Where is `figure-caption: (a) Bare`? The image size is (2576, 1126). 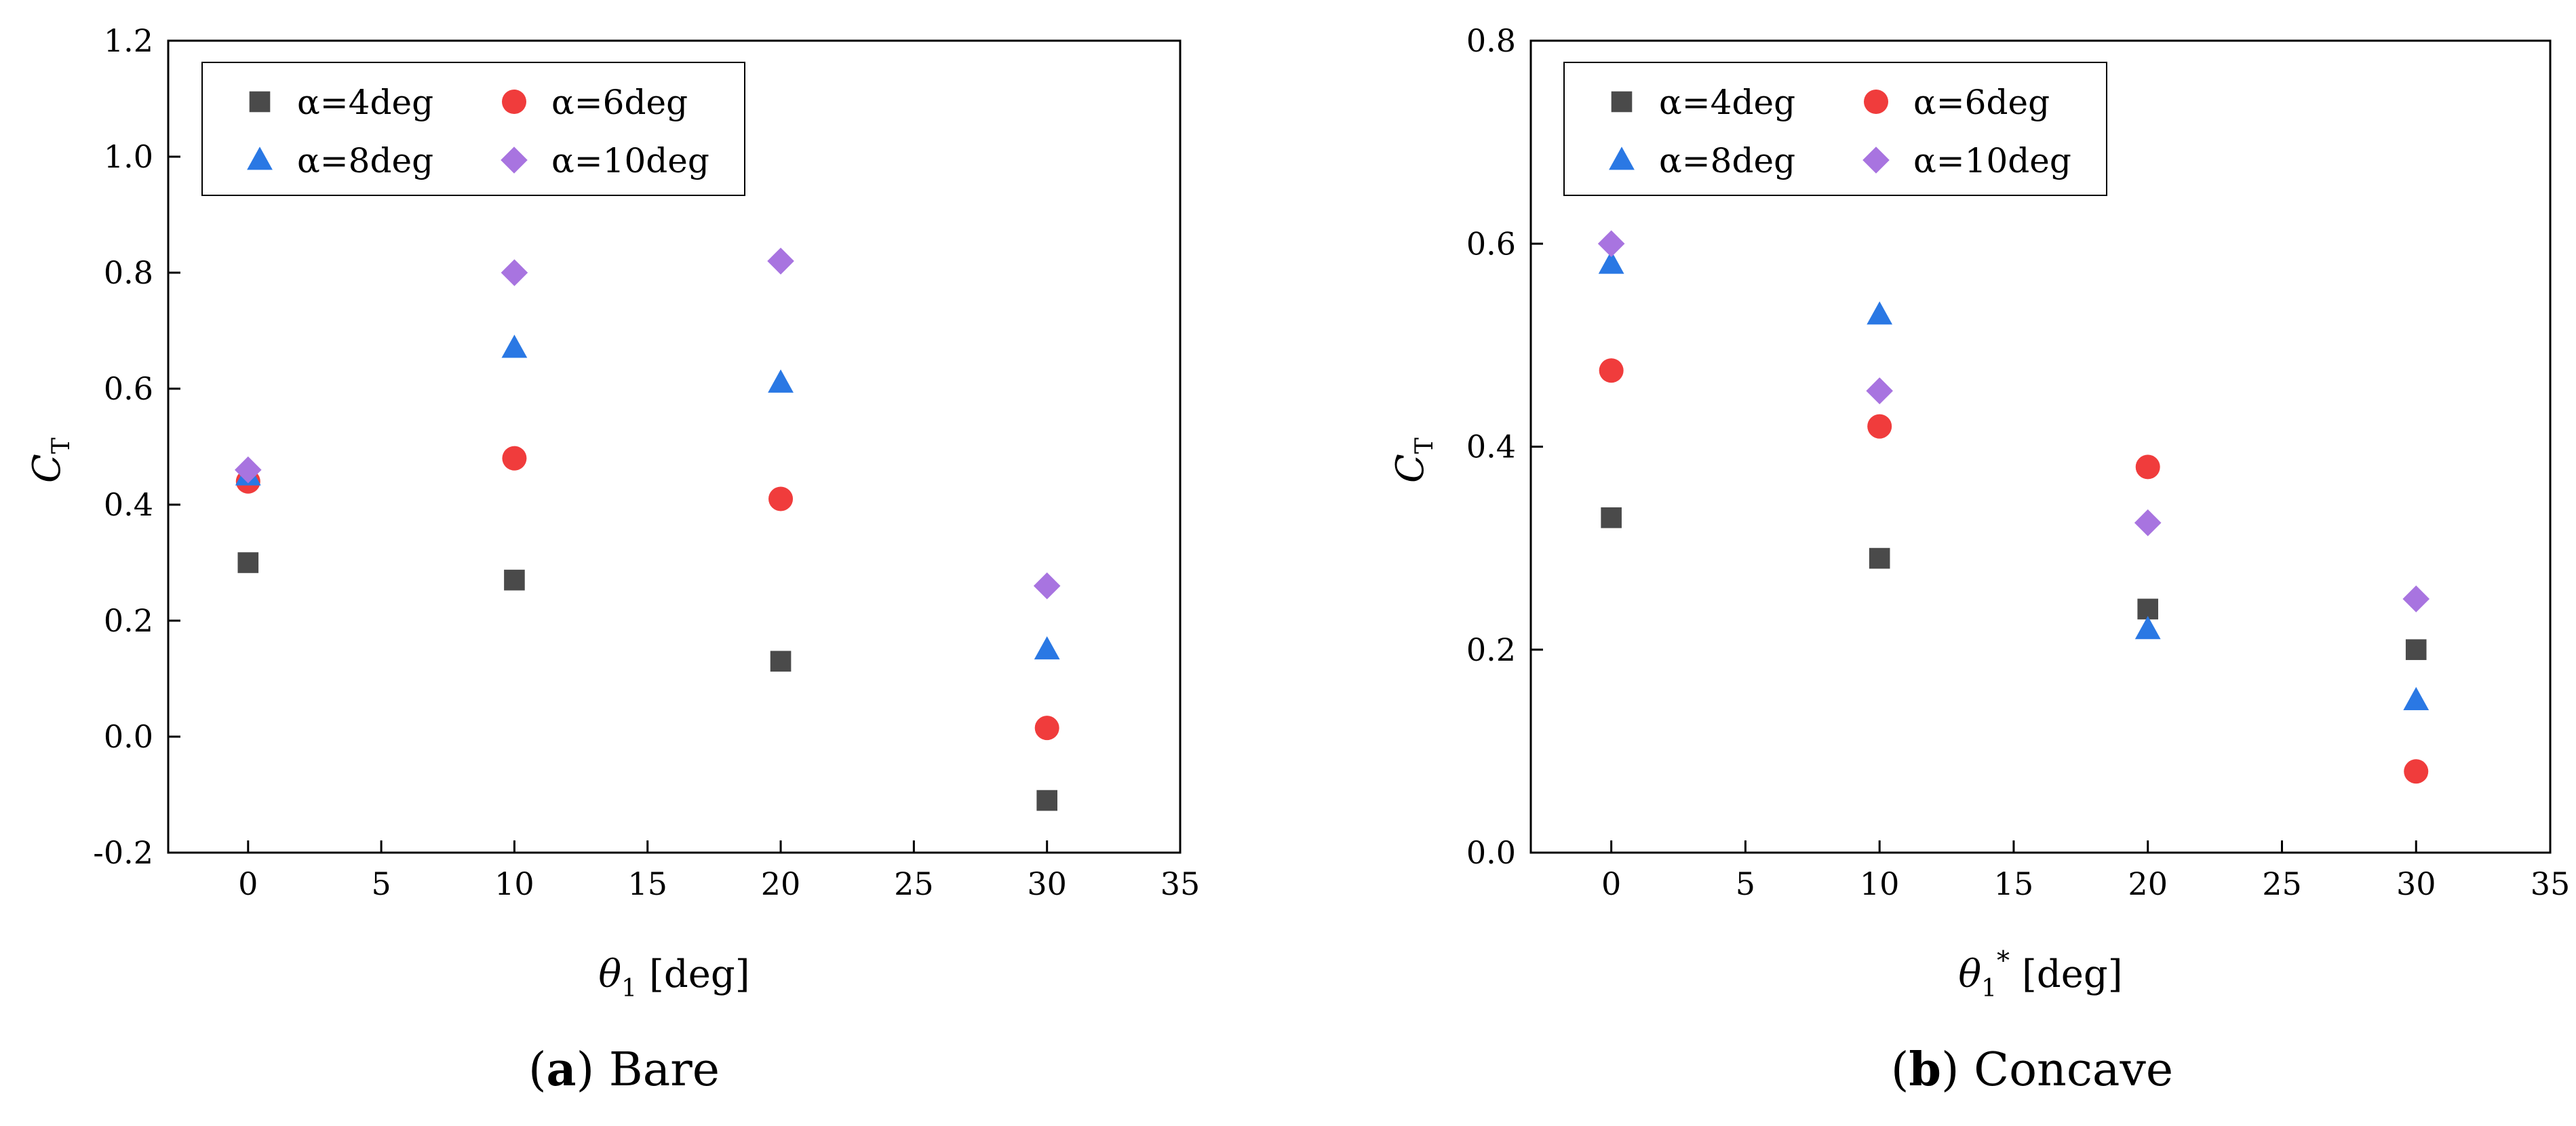
figure-caption: (a) Bare is located at coordinates (624, 1070).